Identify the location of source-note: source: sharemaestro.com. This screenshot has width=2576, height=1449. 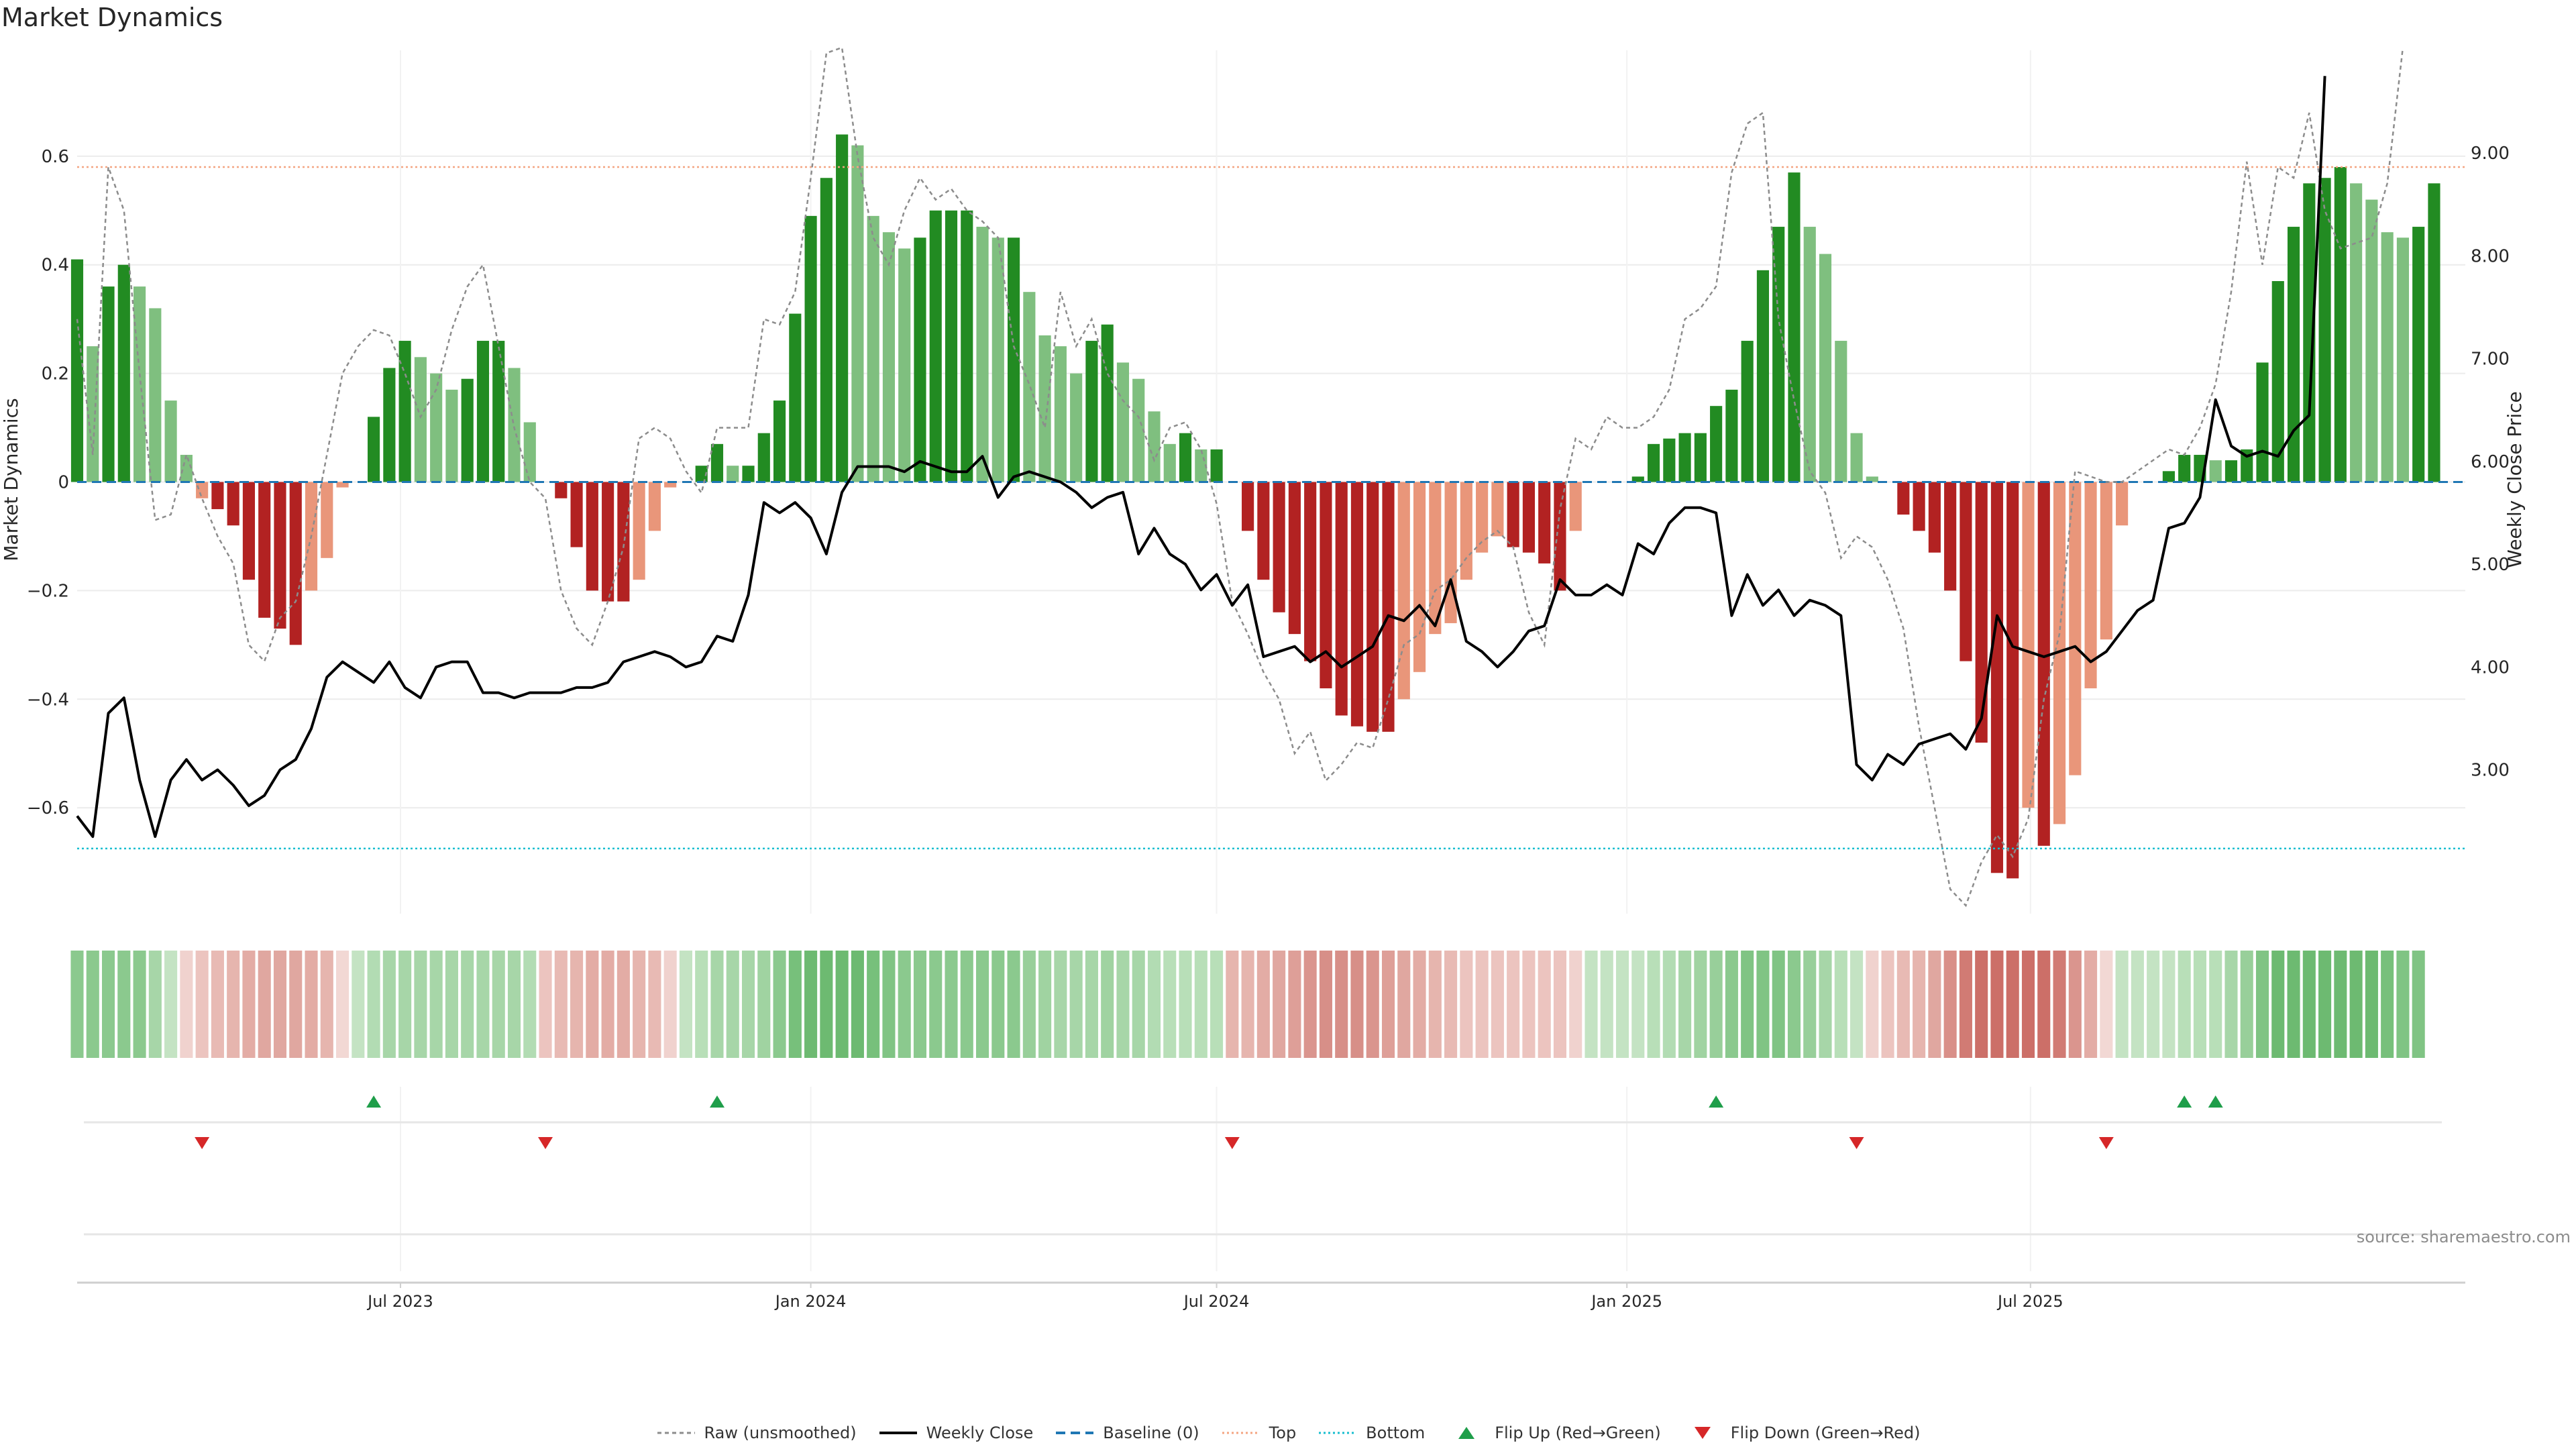
(2464, 1237).